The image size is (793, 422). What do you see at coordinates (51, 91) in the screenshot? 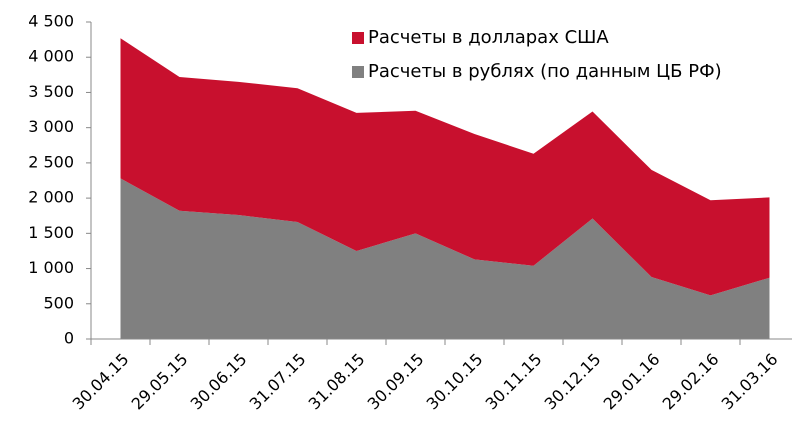
I see `y-tick-label: 3 500` at bounding box center [51, 91].